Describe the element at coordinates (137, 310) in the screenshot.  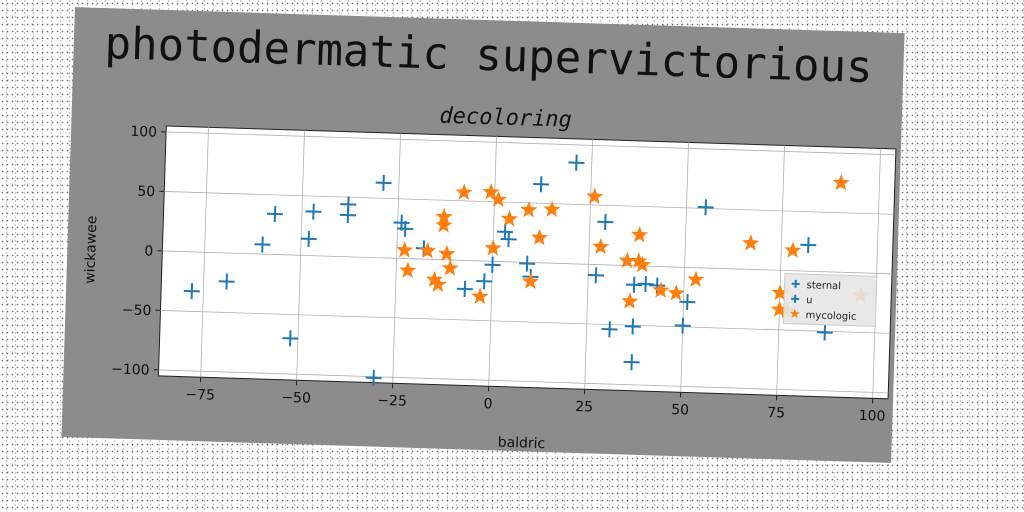
I see `y-tick-label: −50` at that location.